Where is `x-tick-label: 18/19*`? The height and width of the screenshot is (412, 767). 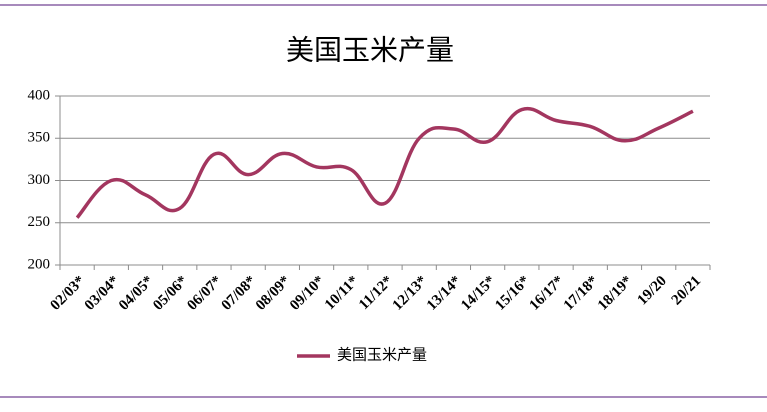
x-tick-label: 18/19* is located at coordinates (615, 293).